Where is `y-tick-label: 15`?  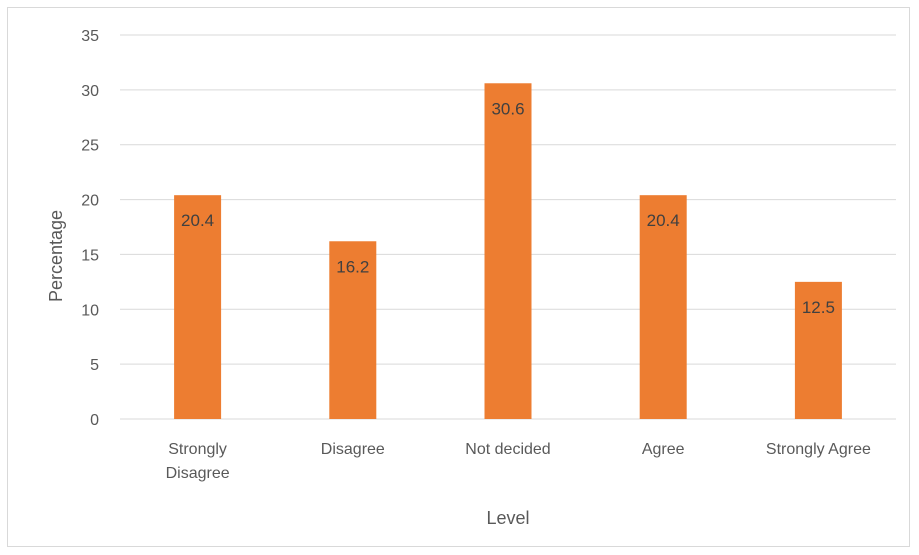 y-tick-label: 15 is located at coordinates (90, 255).